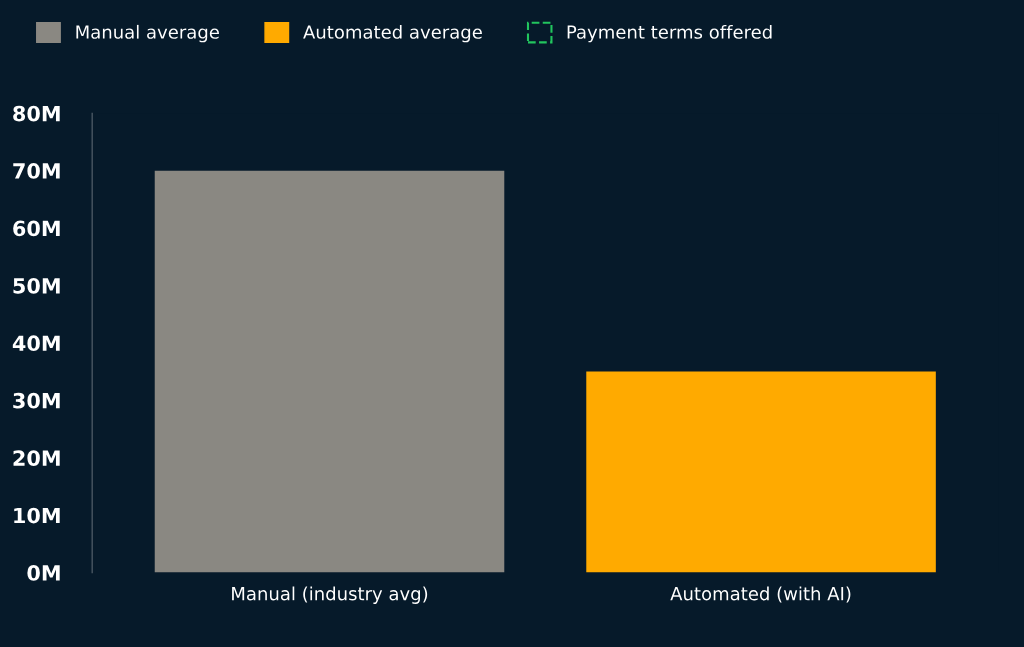 The image size is (1024, 647). What do you see at coordinates (36, 458) in the screenshot?
I see `y-tick-label: 20M` at bounding box center [36, 458].